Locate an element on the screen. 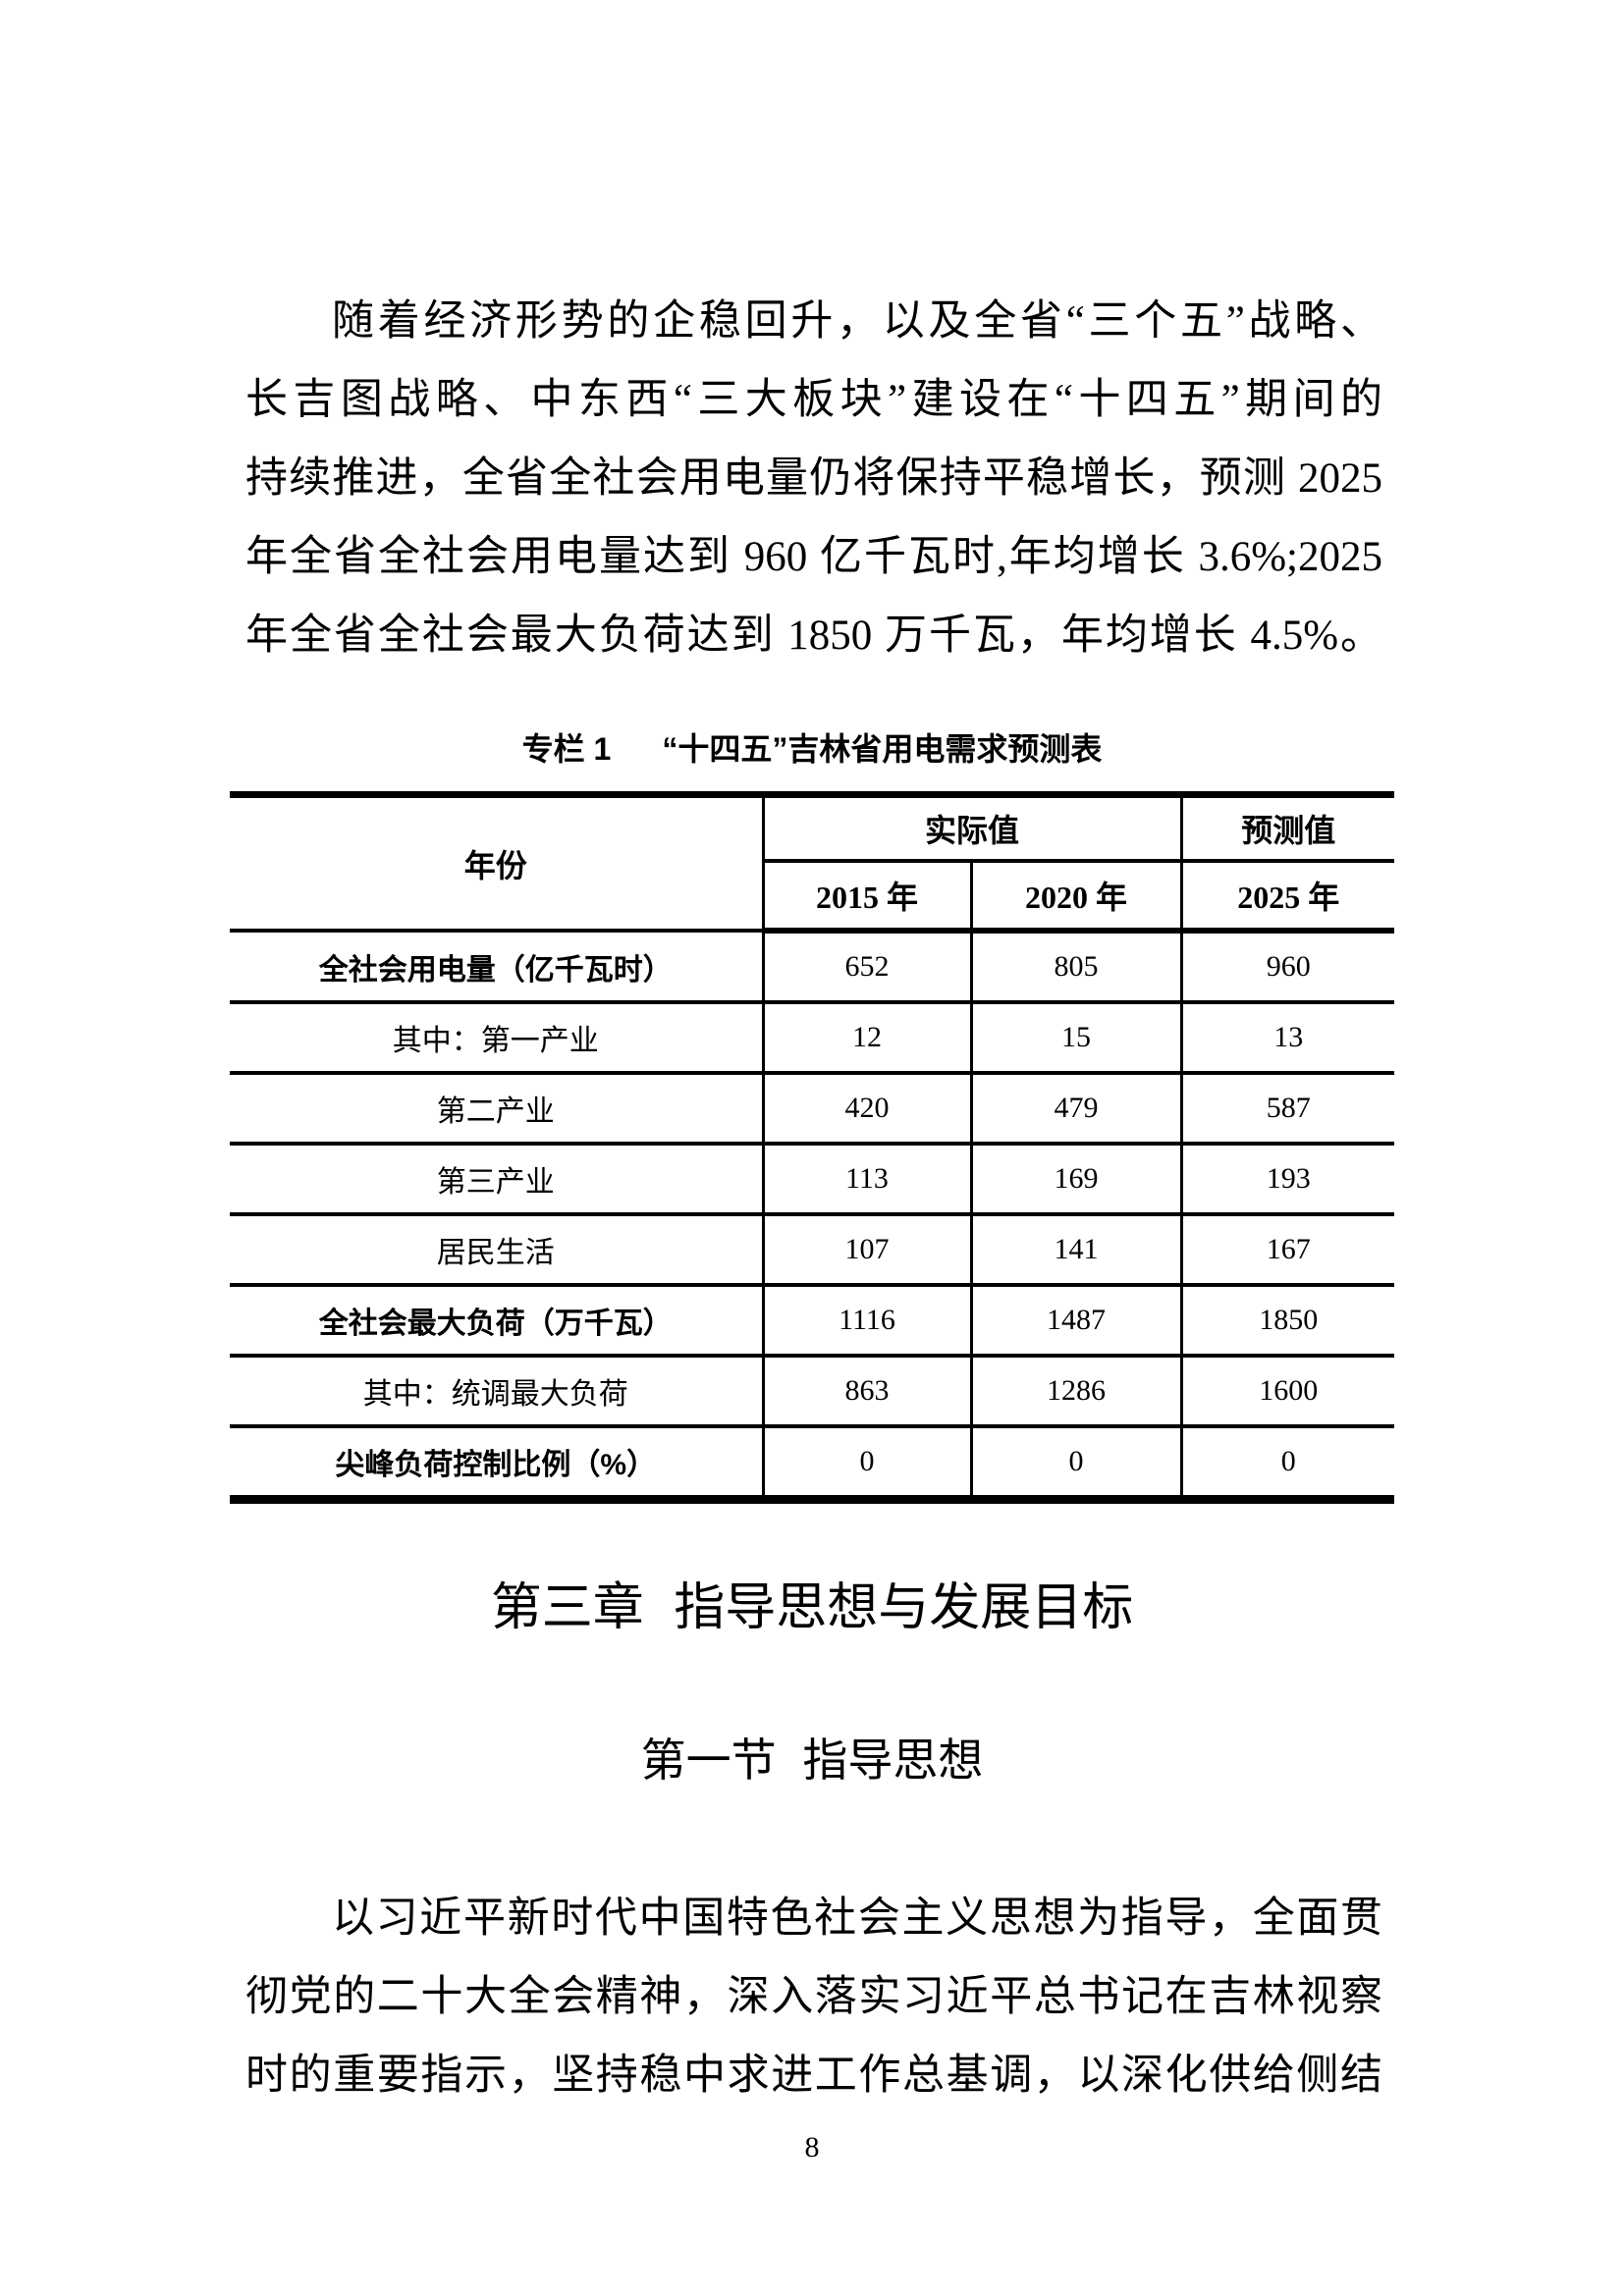 This screenshot has height=2296, width=1624. page-number: 8 is located at coordinates (812, 2147).